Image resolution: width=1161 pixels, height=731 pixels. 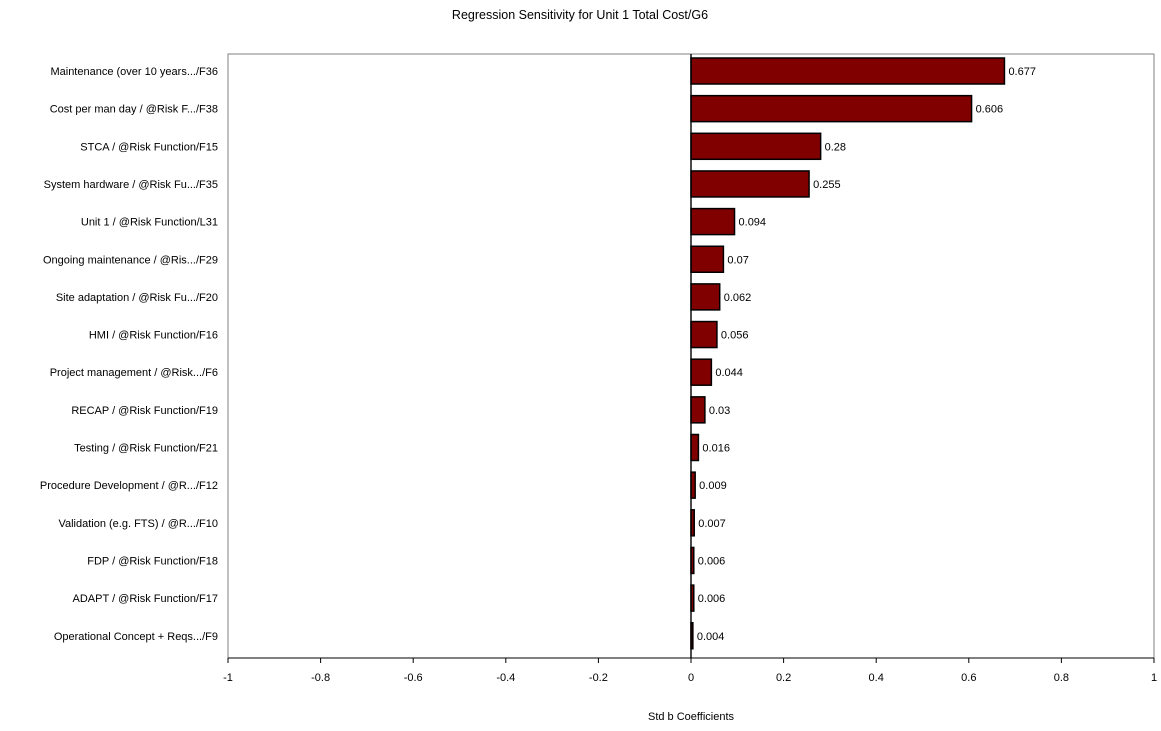 I want to click on category-label: STCA / @Risk Function/F15, so click(x=149, y=147).